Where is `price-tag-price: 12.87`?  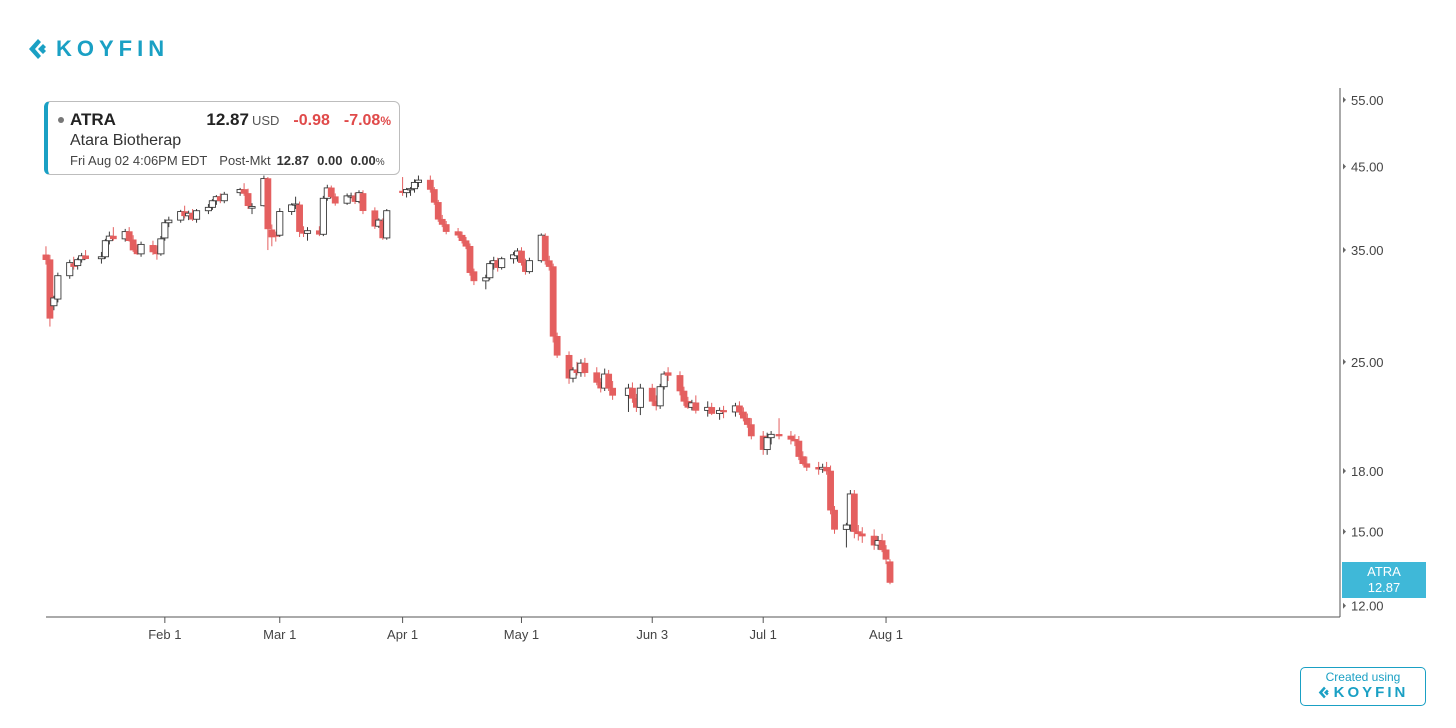
price-tag-price: 12.87 is located at coordinates (1384, 587).